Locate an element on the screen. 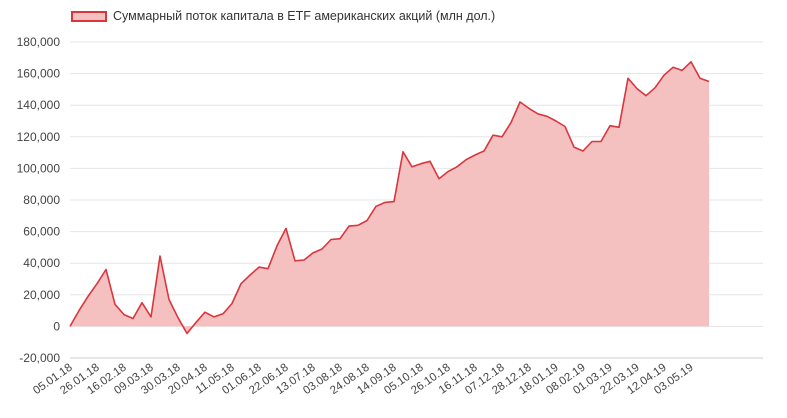 This screenshot has width=787, height=418. y-tick-label: 100,000 is located at coordinates (39, 168).